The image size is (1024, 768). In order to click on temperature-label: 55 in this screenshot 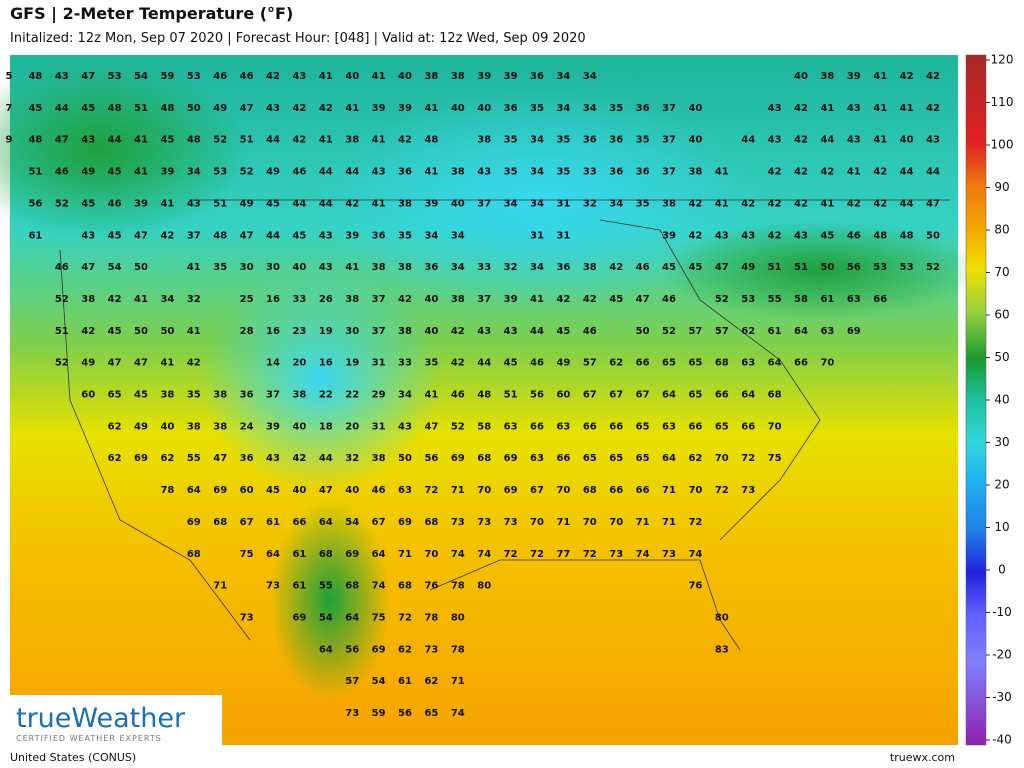, I will do `click(326, 586)`.